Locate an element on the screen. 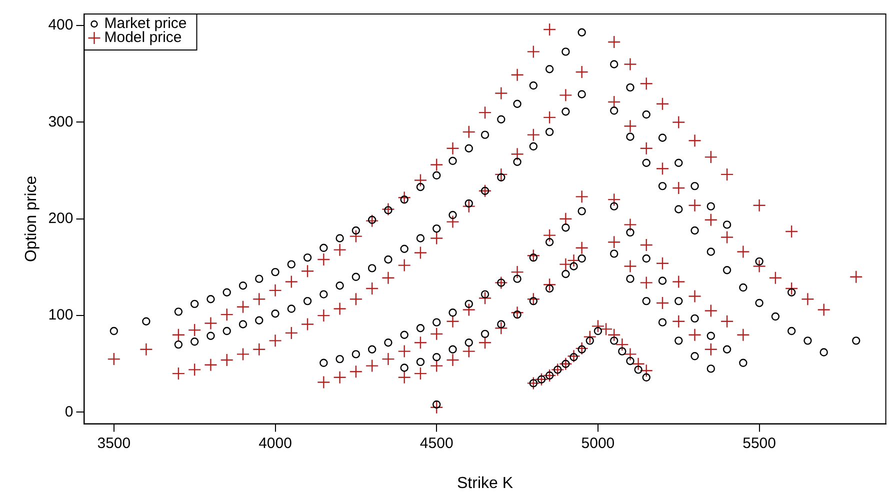 This screenshot has width=893, height=501. x-axis-title: Strike K is located at coordinates (485, 483).